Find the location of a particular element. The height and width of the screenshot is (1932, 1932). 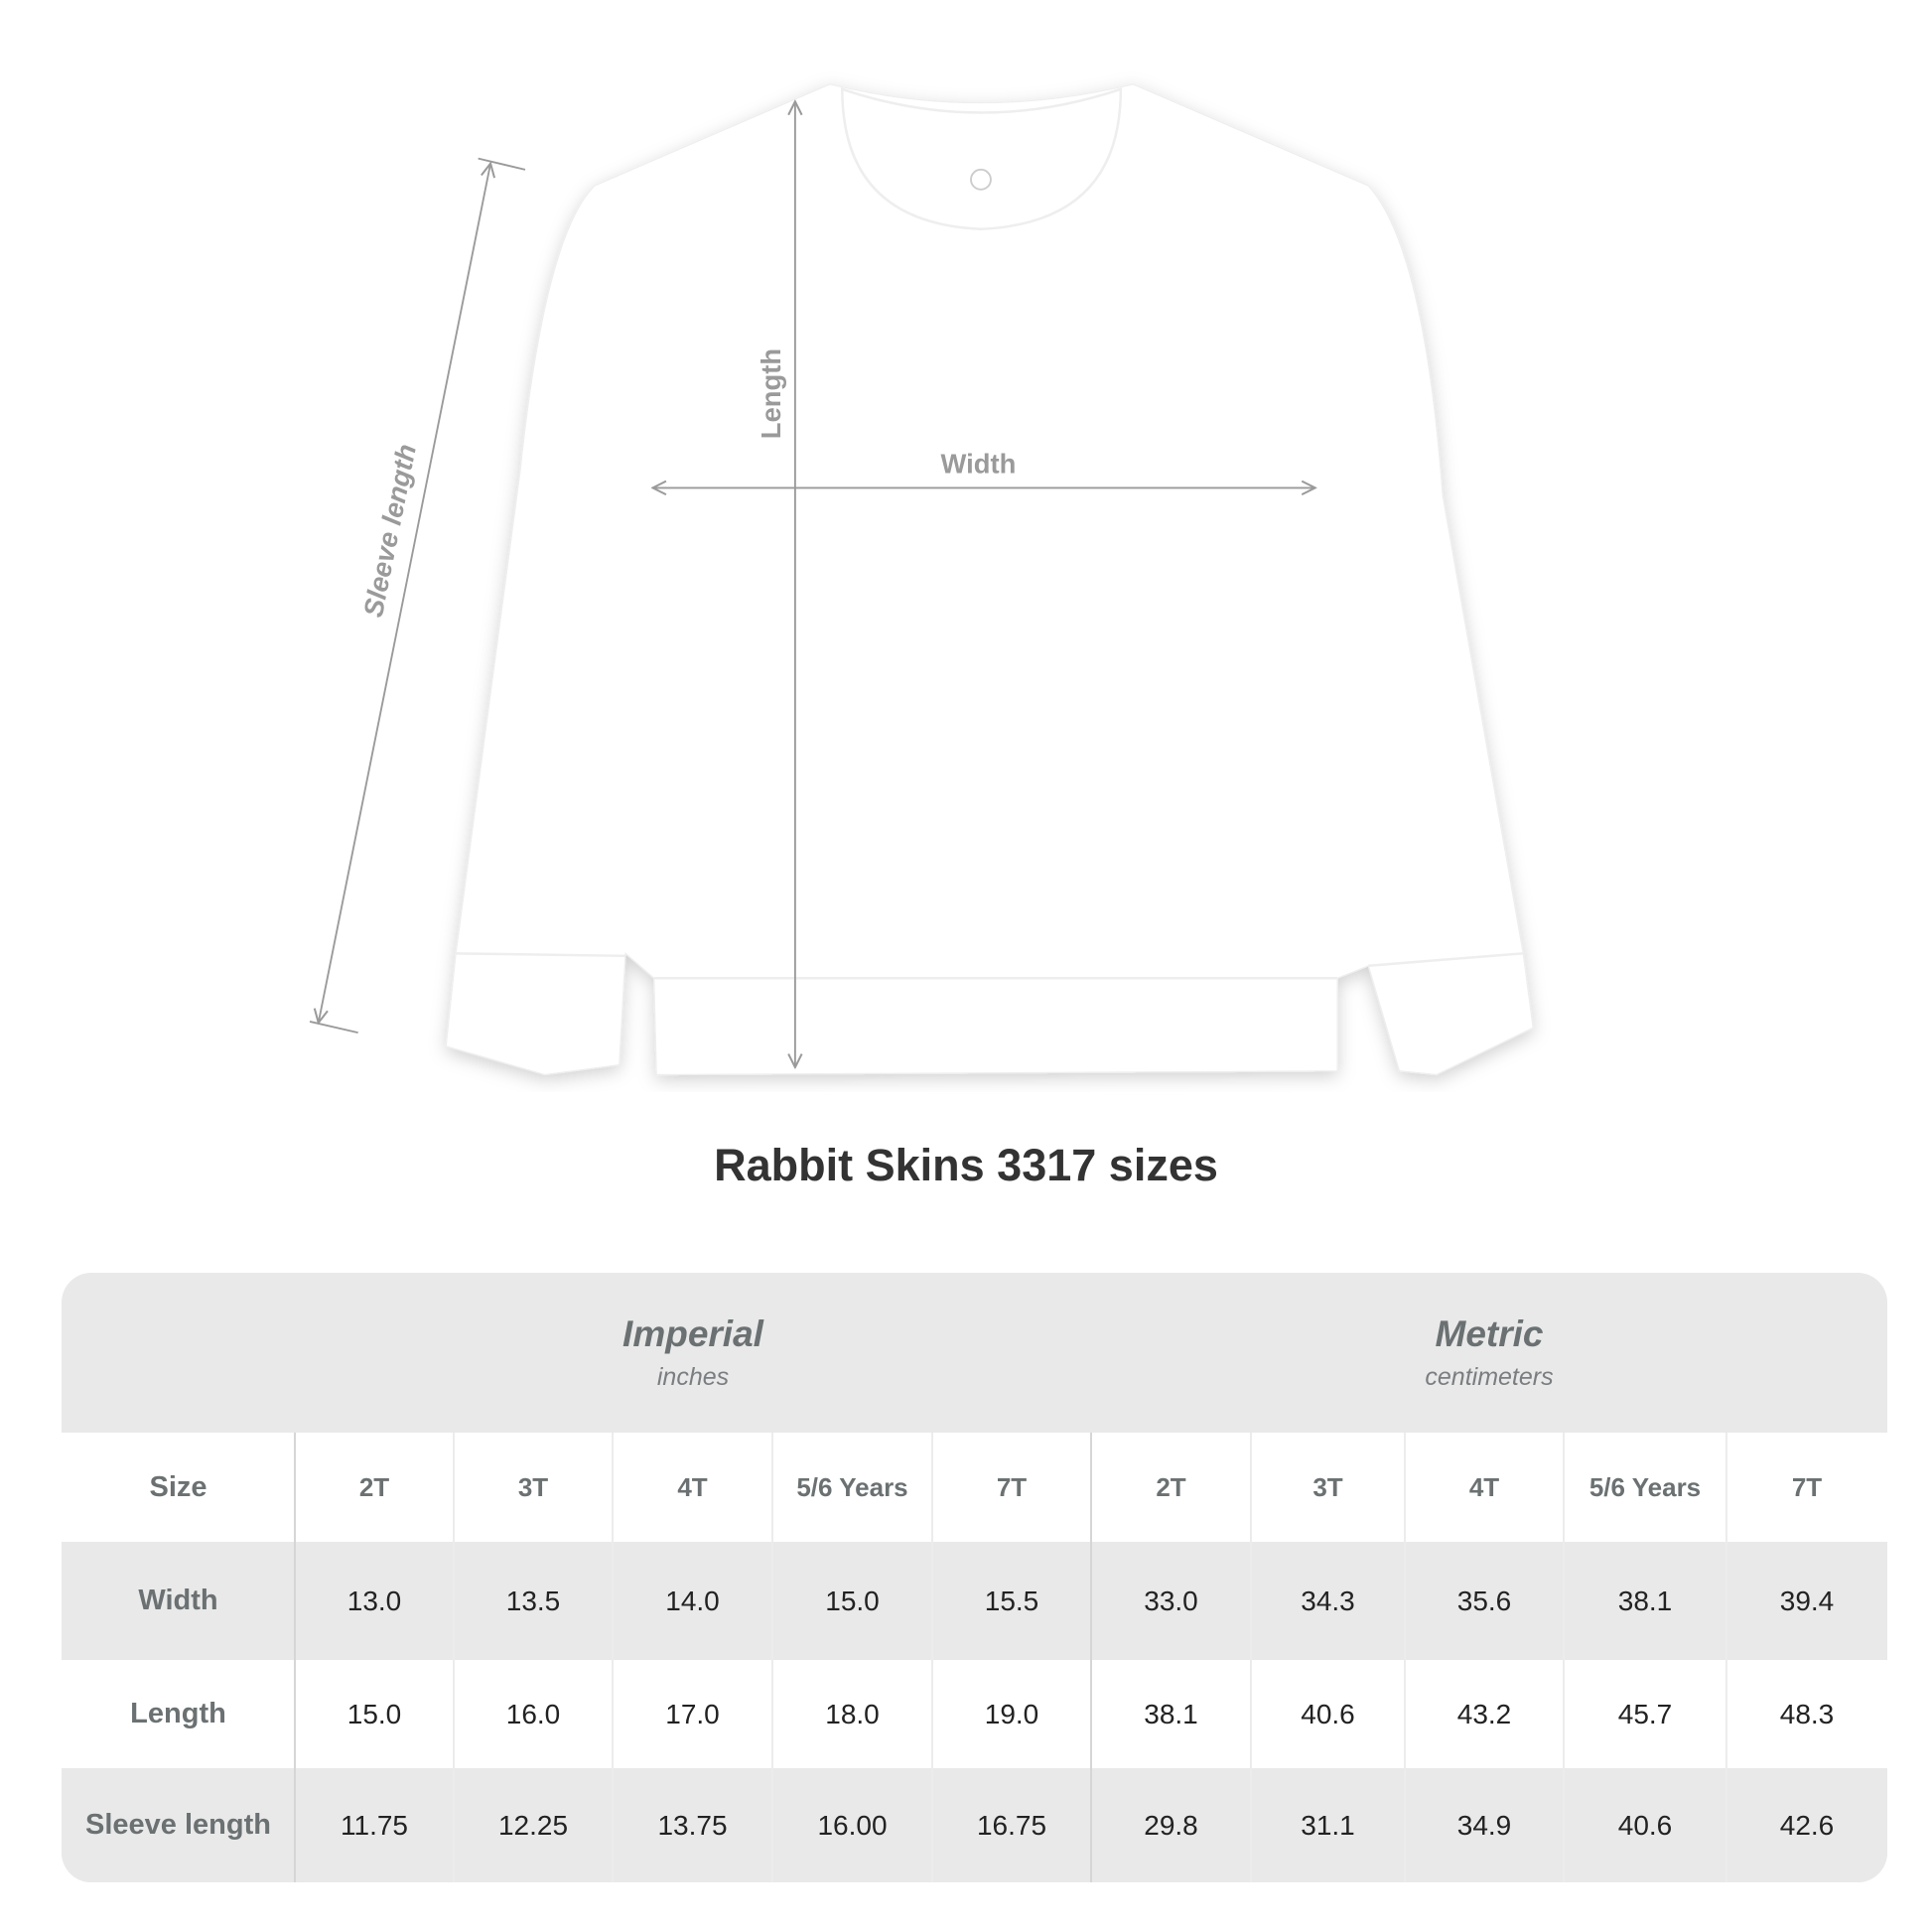

table-cell: 16.0 is located at coordinates (533, 1714).